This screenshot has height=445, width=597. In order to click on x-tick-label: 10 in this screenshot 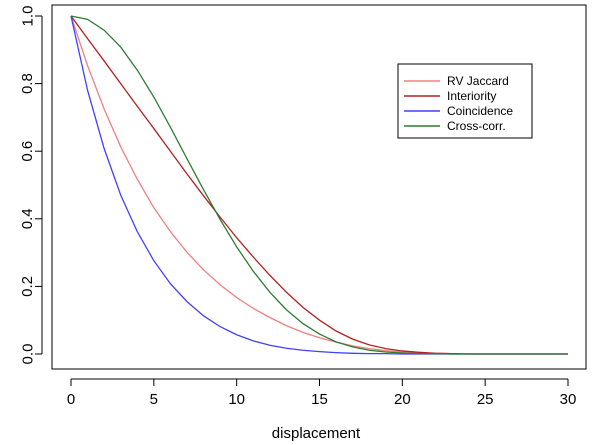, I will do `click(236, 399)`.